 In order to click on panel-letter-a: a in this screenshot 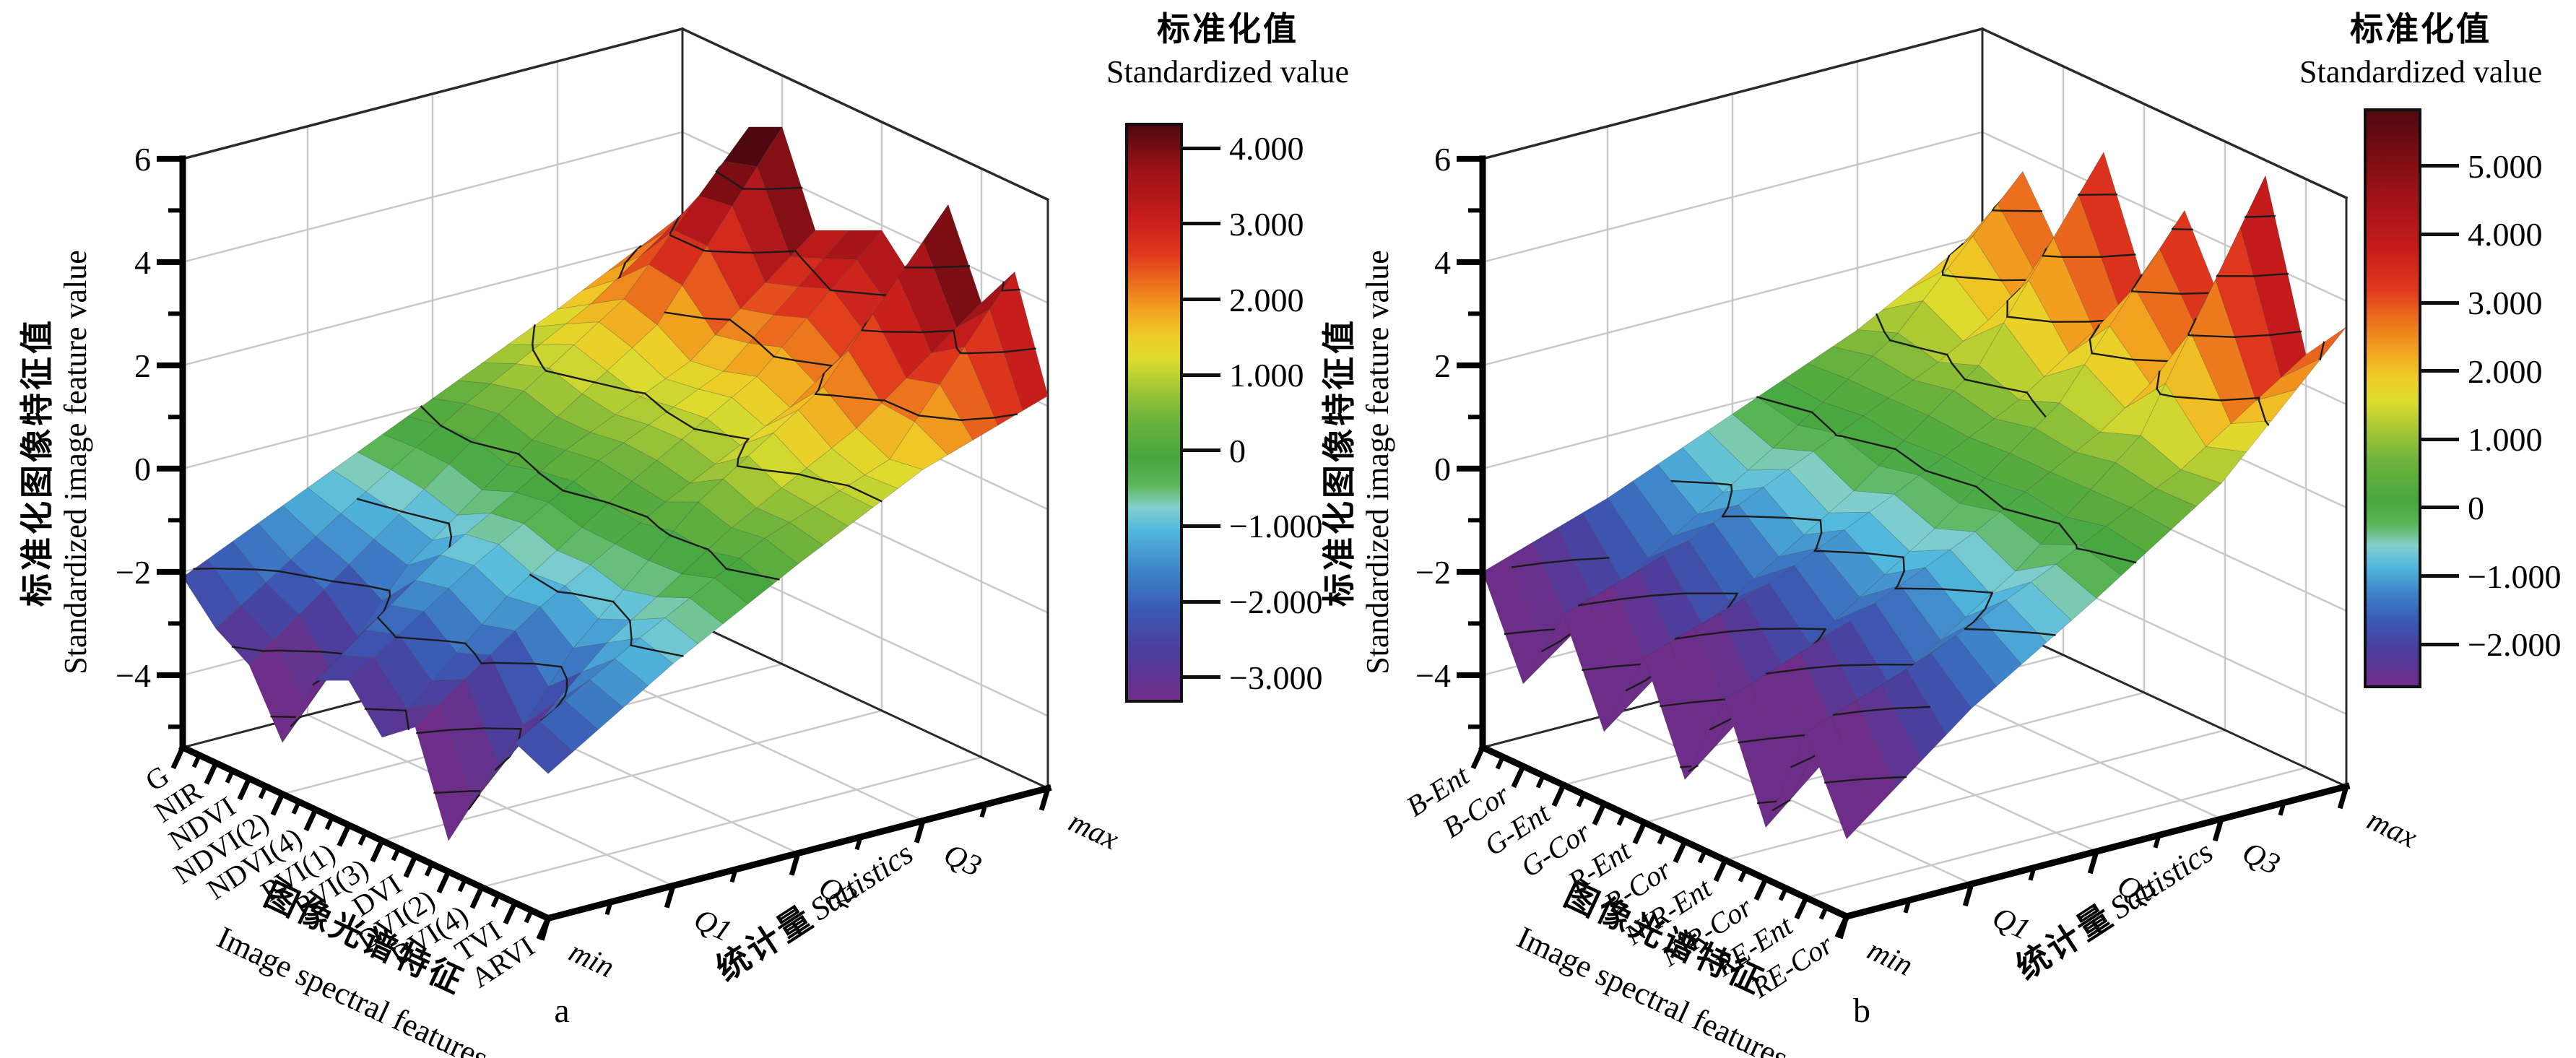, I will do `click(562, 1011)`.